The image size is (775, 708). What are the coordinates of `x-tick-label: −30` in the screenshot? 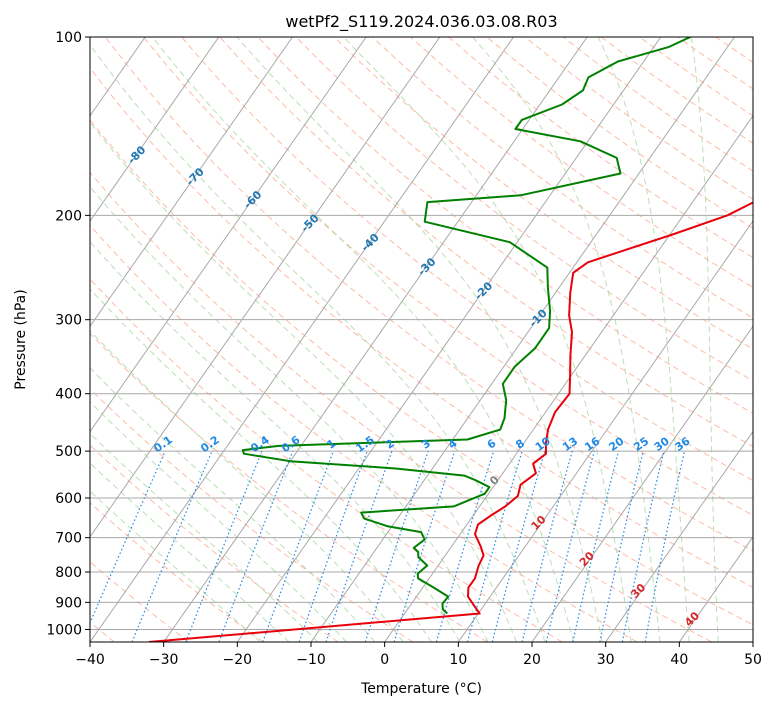 It's located at (164, 660).